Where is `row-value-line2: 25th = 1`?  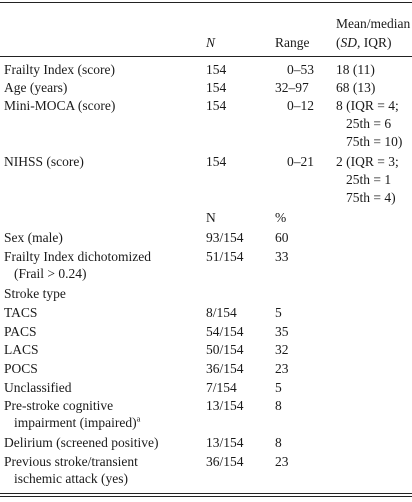 row-value-line2: 25th = 1 is located at coordinates (369, 179).